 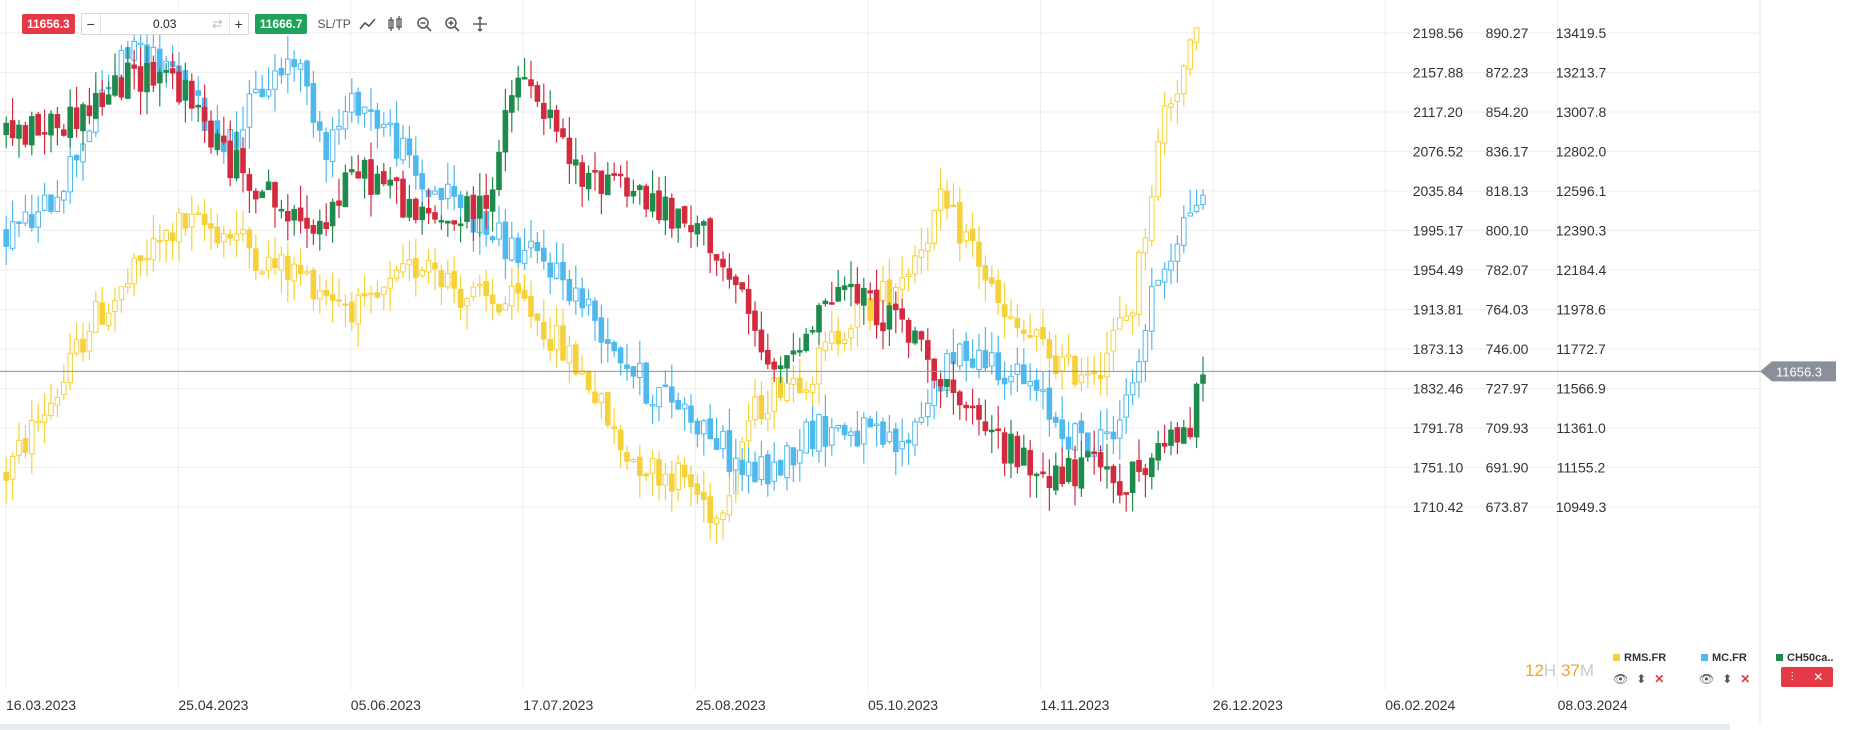 I want to click on zoom-out-icon, so click(x=424, y=24).